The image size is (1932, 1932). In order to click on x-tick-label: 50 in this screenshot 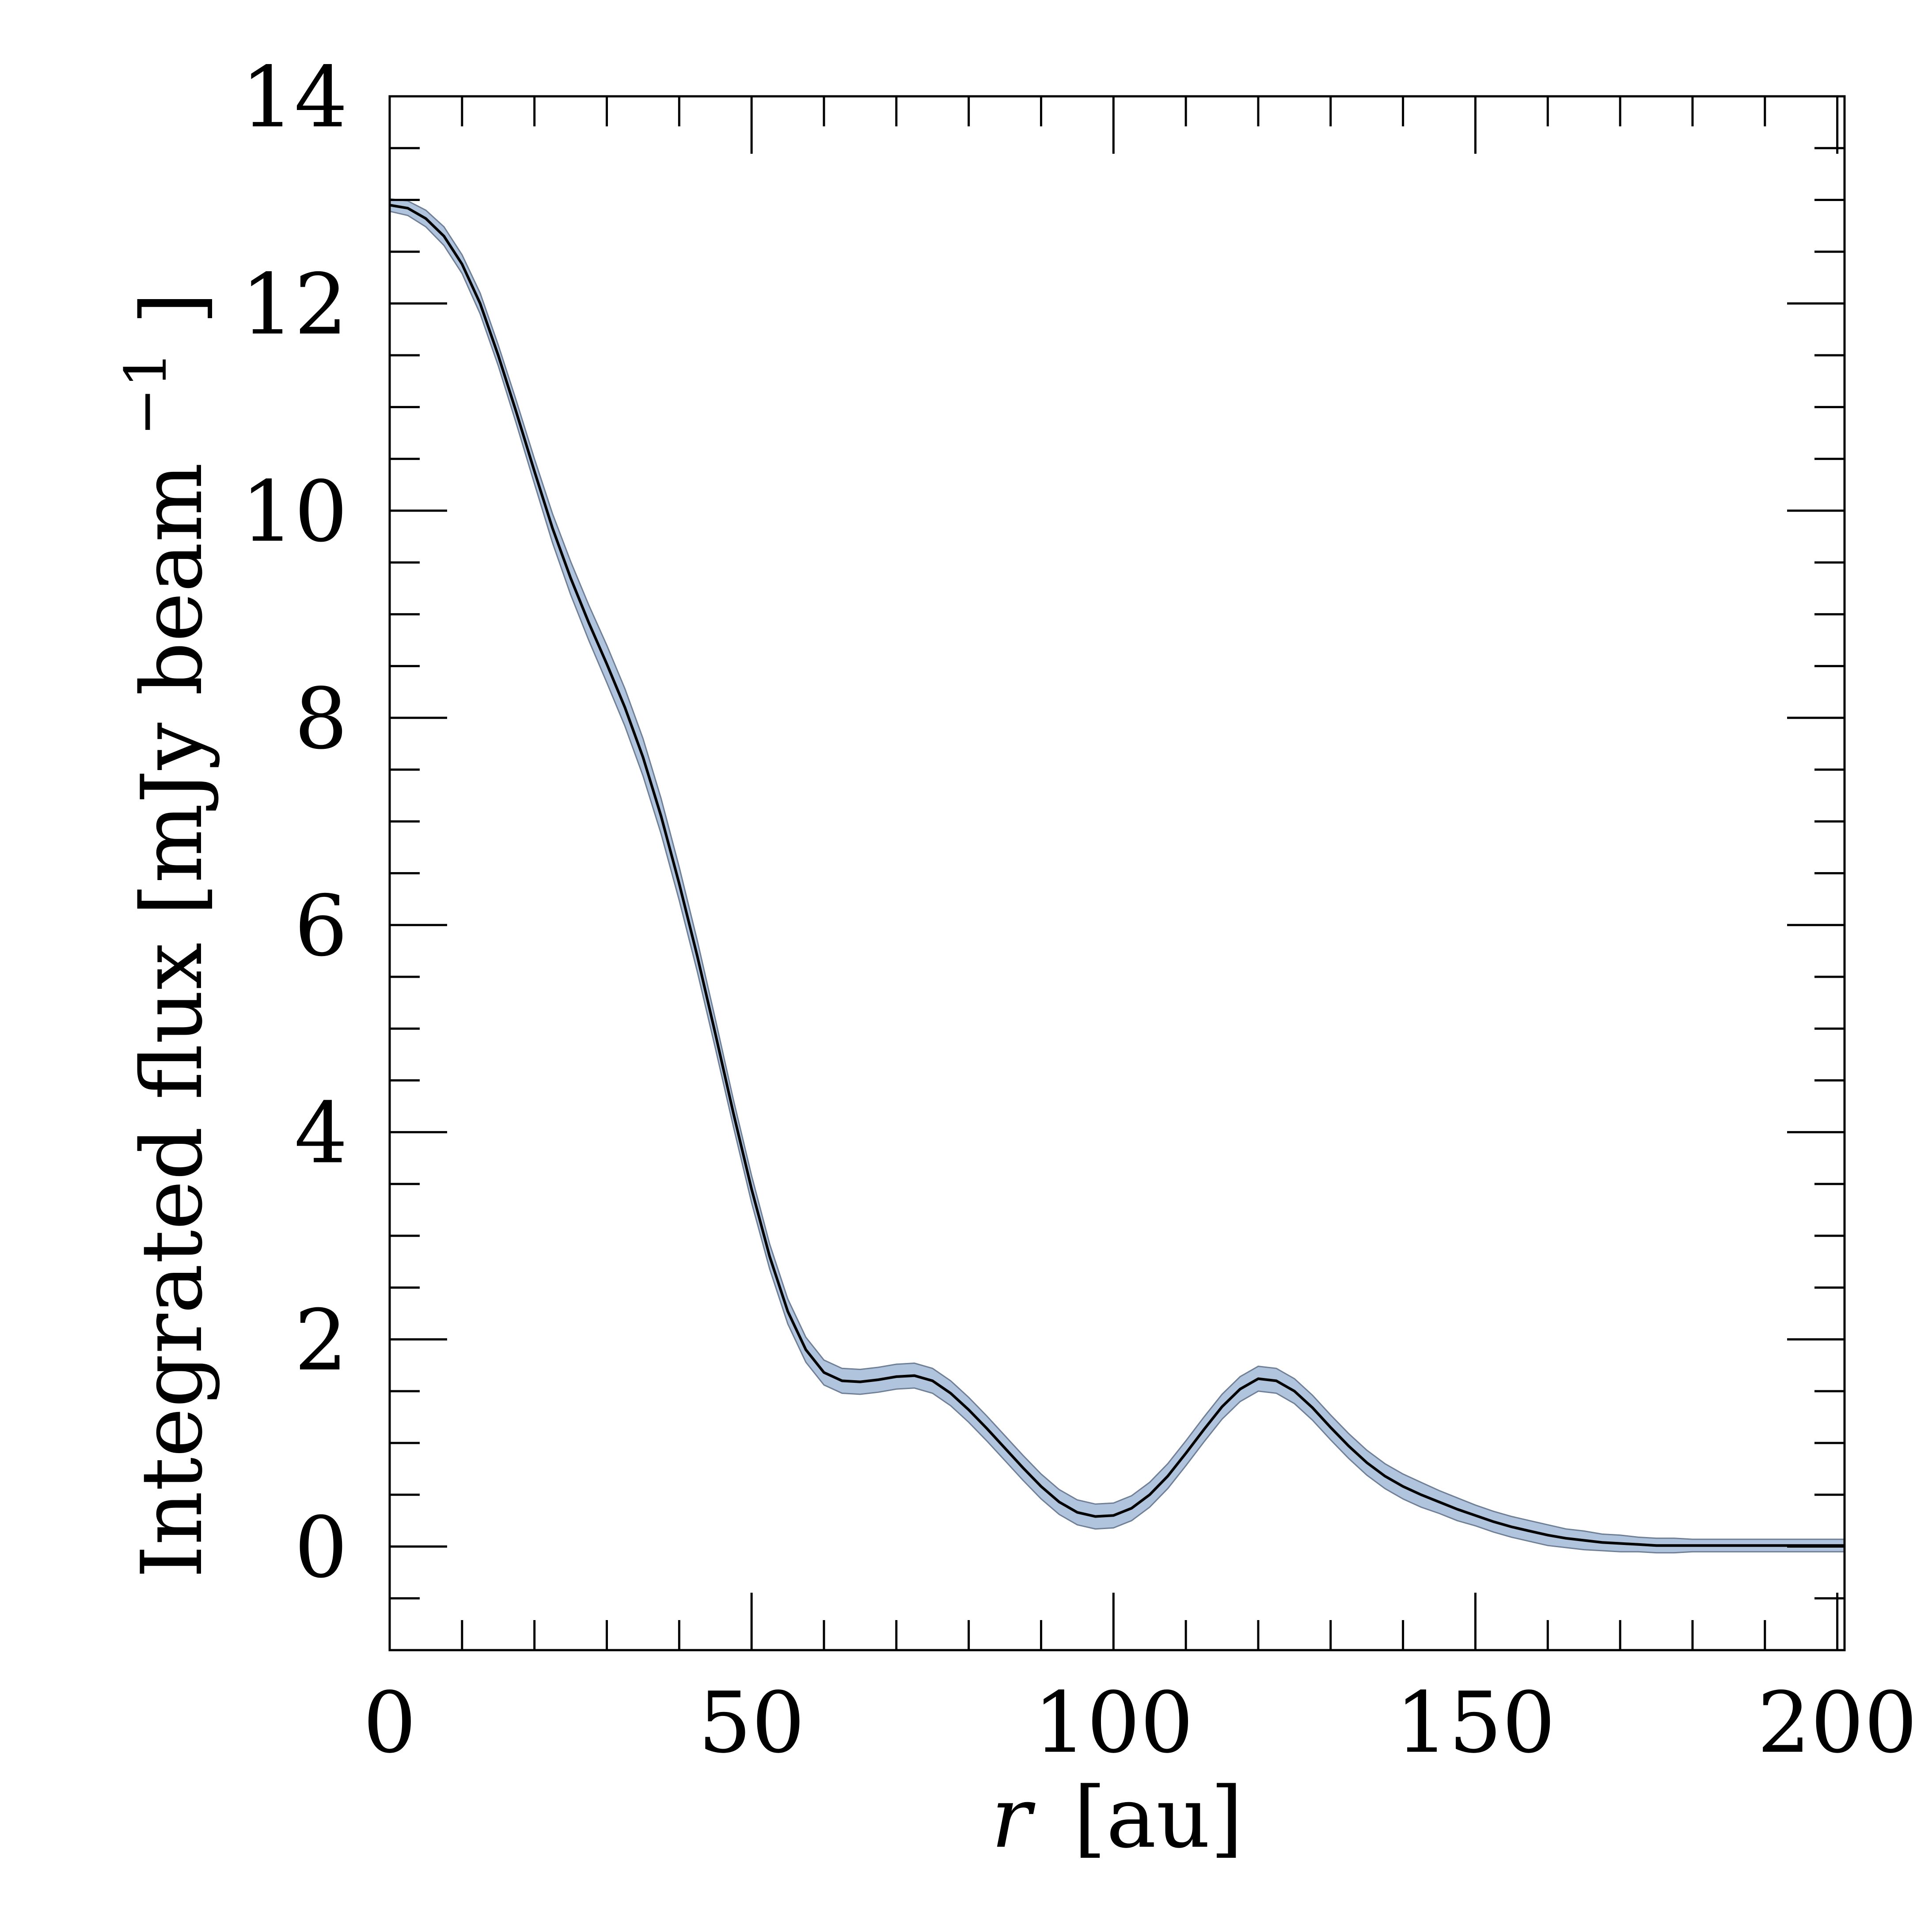, I will do `click(751, 1723)`.